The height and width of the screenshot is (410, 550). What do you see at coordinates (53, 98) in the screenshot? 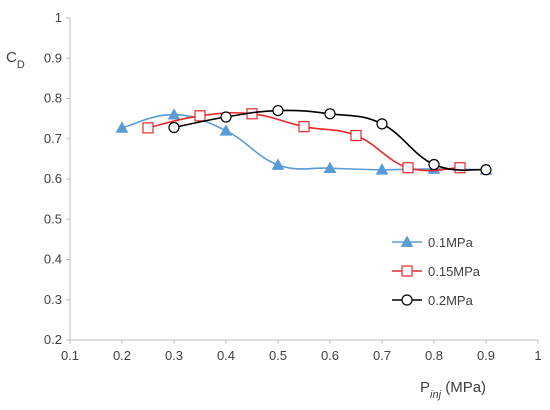
I see `y-tick-label: 0.8` at bounding box center [53, 98].